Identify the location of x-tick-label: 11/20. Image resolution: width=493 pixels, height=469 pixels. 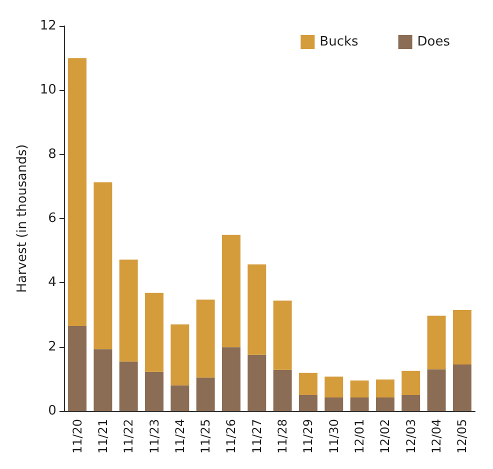
(77, 436).